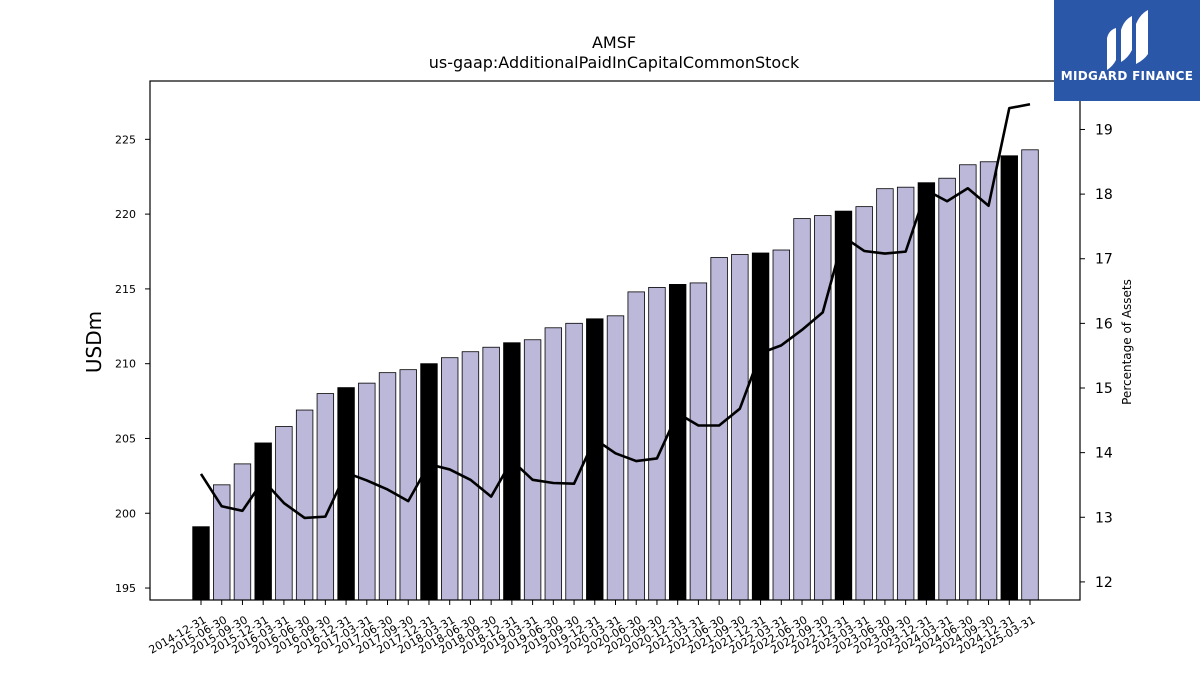 Image resolution: width=1200 pixels, height=675 pixels. What do you see at coordinates (1104, 260) in the screenshot?
I see `y-right-tick-label: 17` at bounding box center [1104, 260].